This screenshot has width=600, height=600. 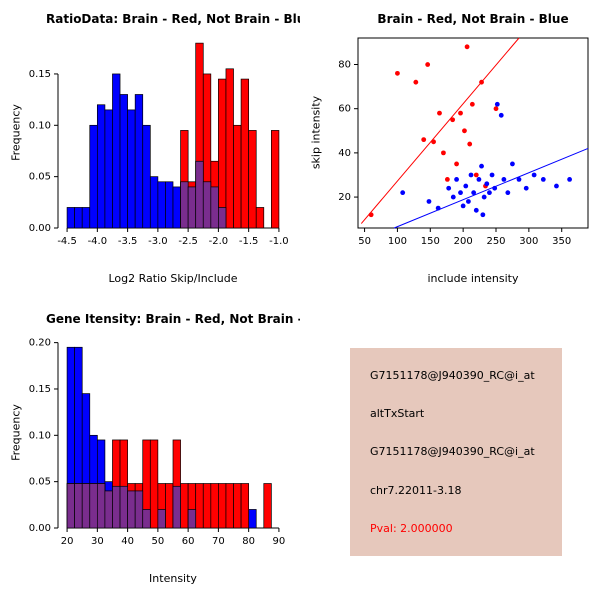 What do you see at coordinates (473, 278) in the screenshot?
I see `intensity-scatter-xlabel: include intensity` at bounding box center [473, 278].